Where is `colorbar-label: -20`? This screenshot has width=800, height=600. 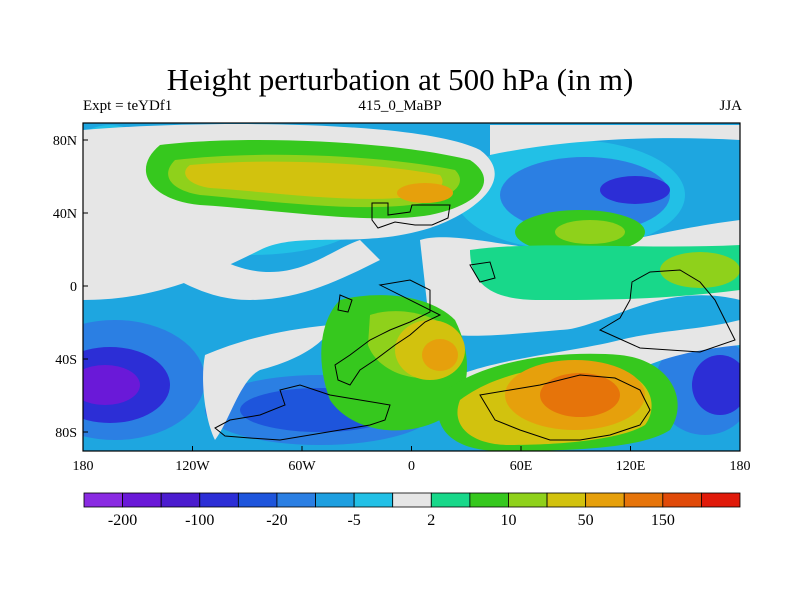 colorbar-label: -20 is located at coordinates (276, 520).